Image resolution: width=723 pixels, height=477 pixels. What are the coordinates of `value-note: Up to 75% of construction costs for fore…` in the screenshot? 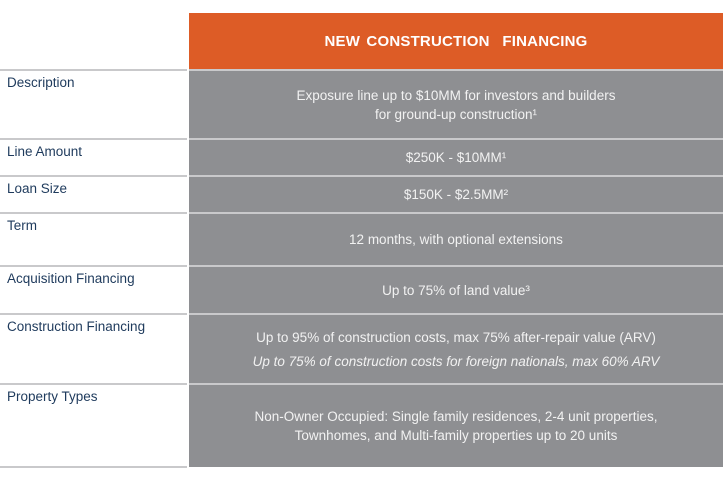 It's located at (456, 361).